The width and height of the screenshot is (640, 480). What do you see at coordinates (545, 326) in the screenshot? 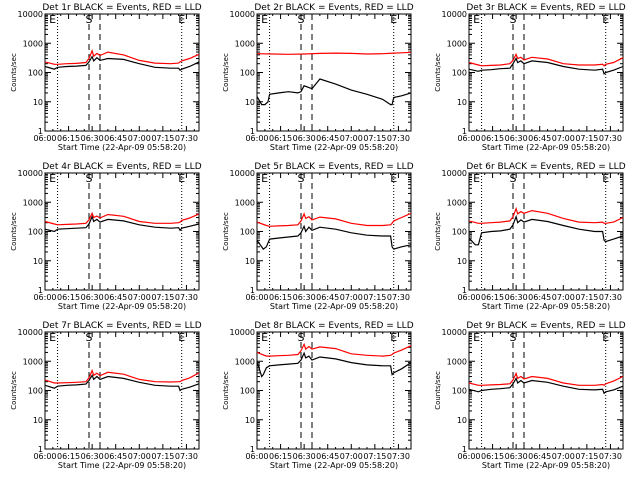
I see `panel-title: Det 9r BLACK = Events, RED = LLD` at bounding box center [545, 326].